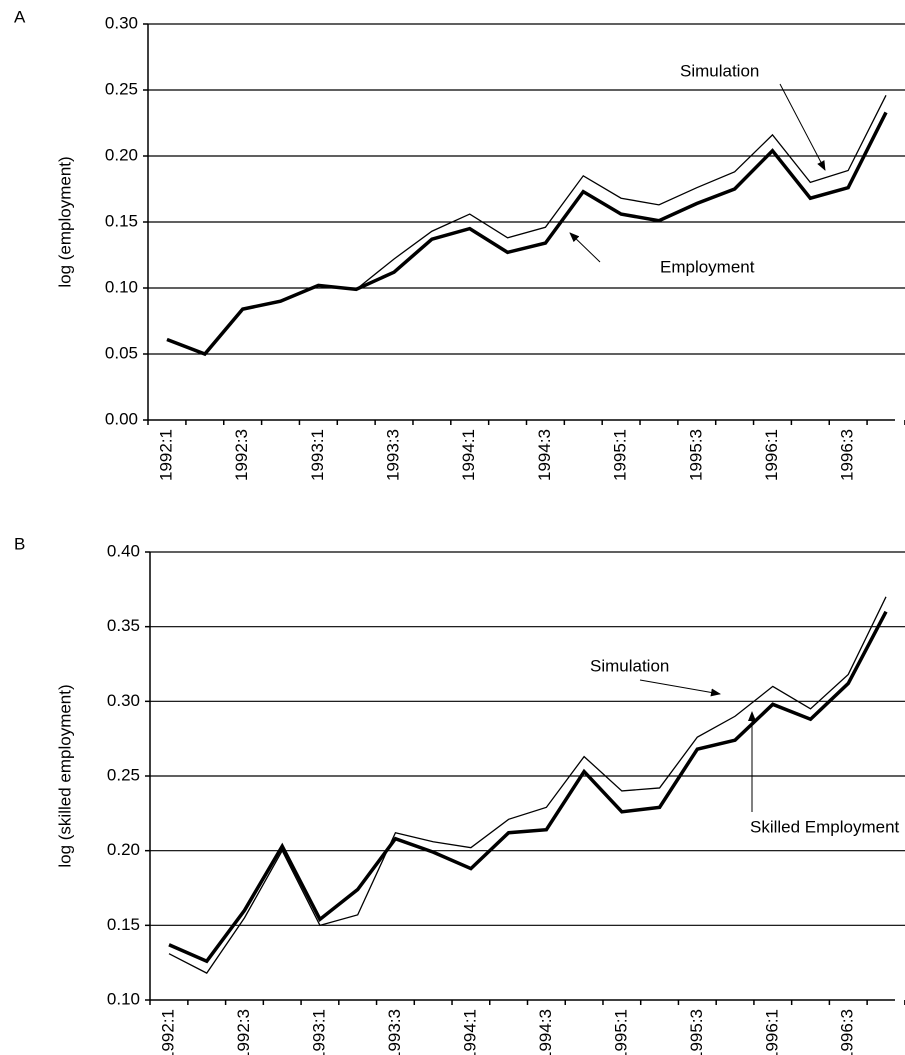  I want to click on y-tick-label: 0.40, so click(123, 550).